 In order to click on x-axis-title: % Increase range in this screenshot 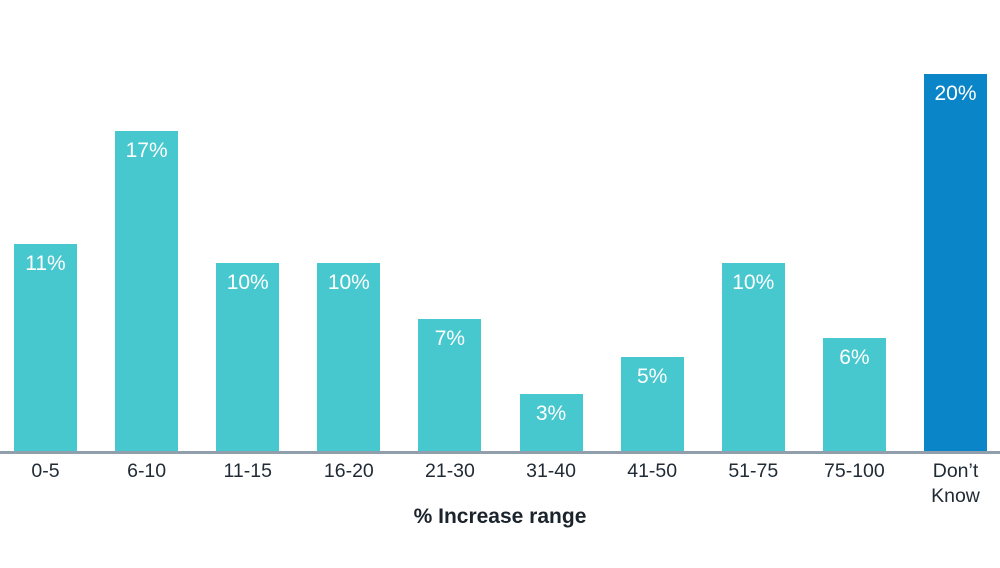, I will do `click(500, 516)`.